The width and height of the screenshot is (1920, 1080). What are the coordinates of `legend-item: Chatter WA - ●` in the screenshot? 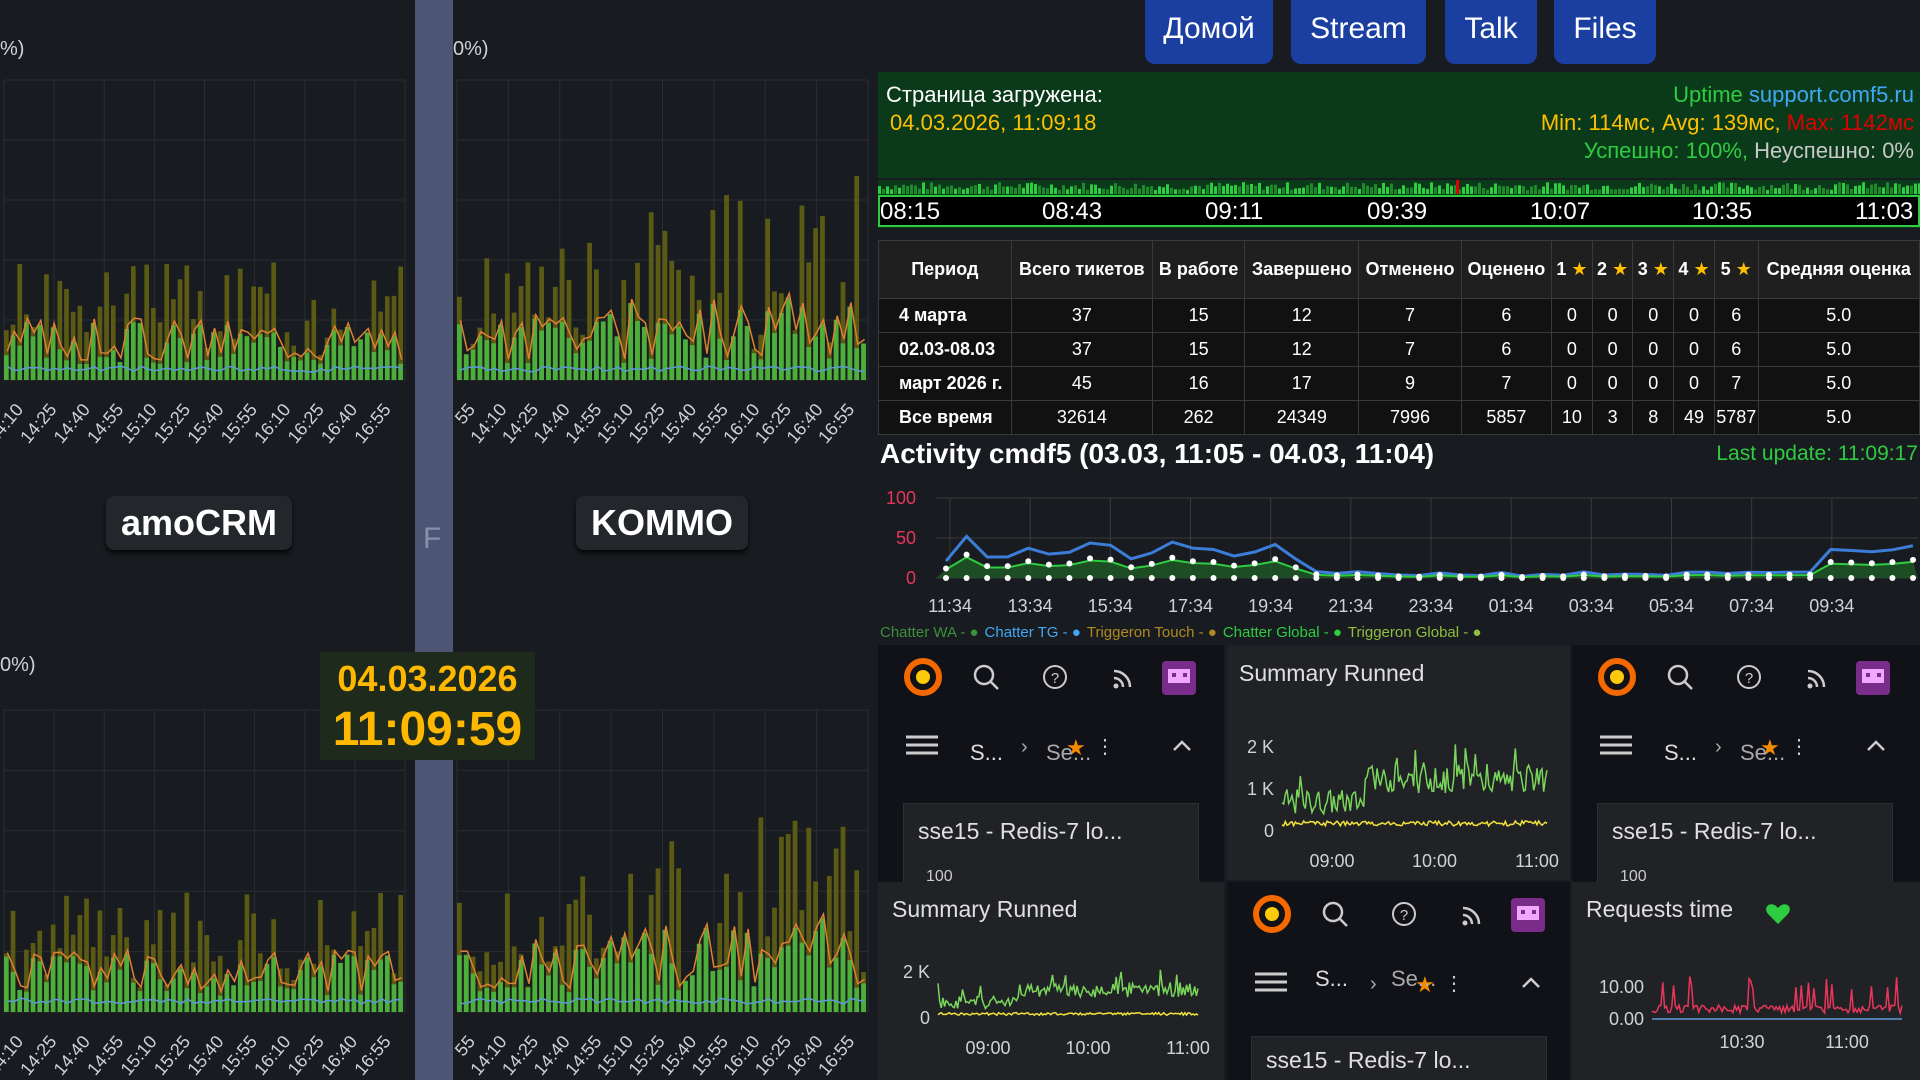 It's located at (929, 632).